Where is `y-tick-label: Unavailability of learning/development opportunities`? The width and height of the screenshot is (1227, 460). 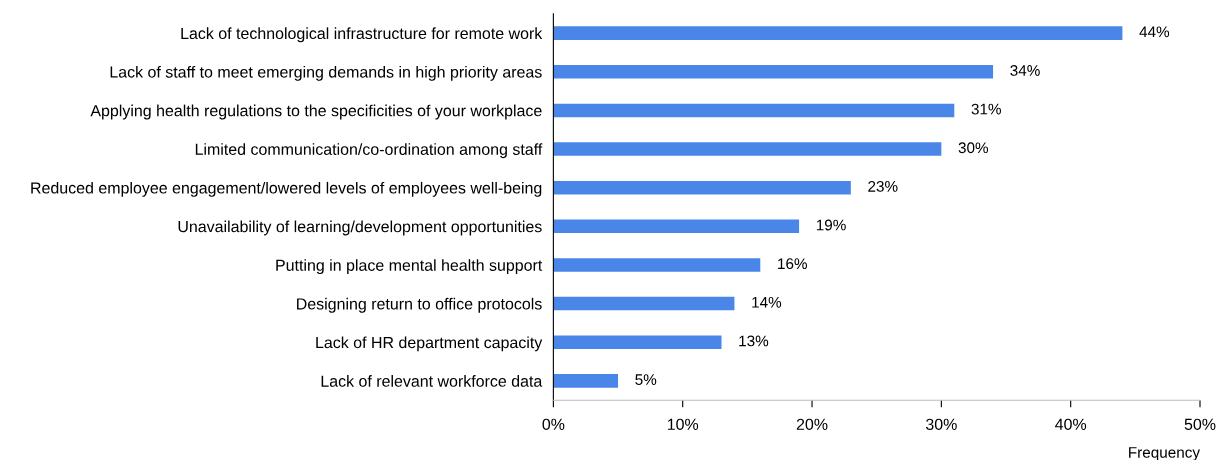
y-tick-label: Unavailability of learning/development opportunities is located at coordinates (360, 228).